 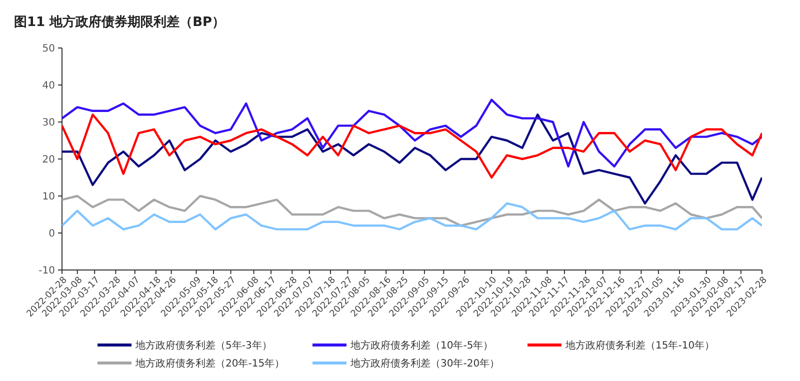 I want to click on y-tick-label: 30, so click(x=48, y=123).